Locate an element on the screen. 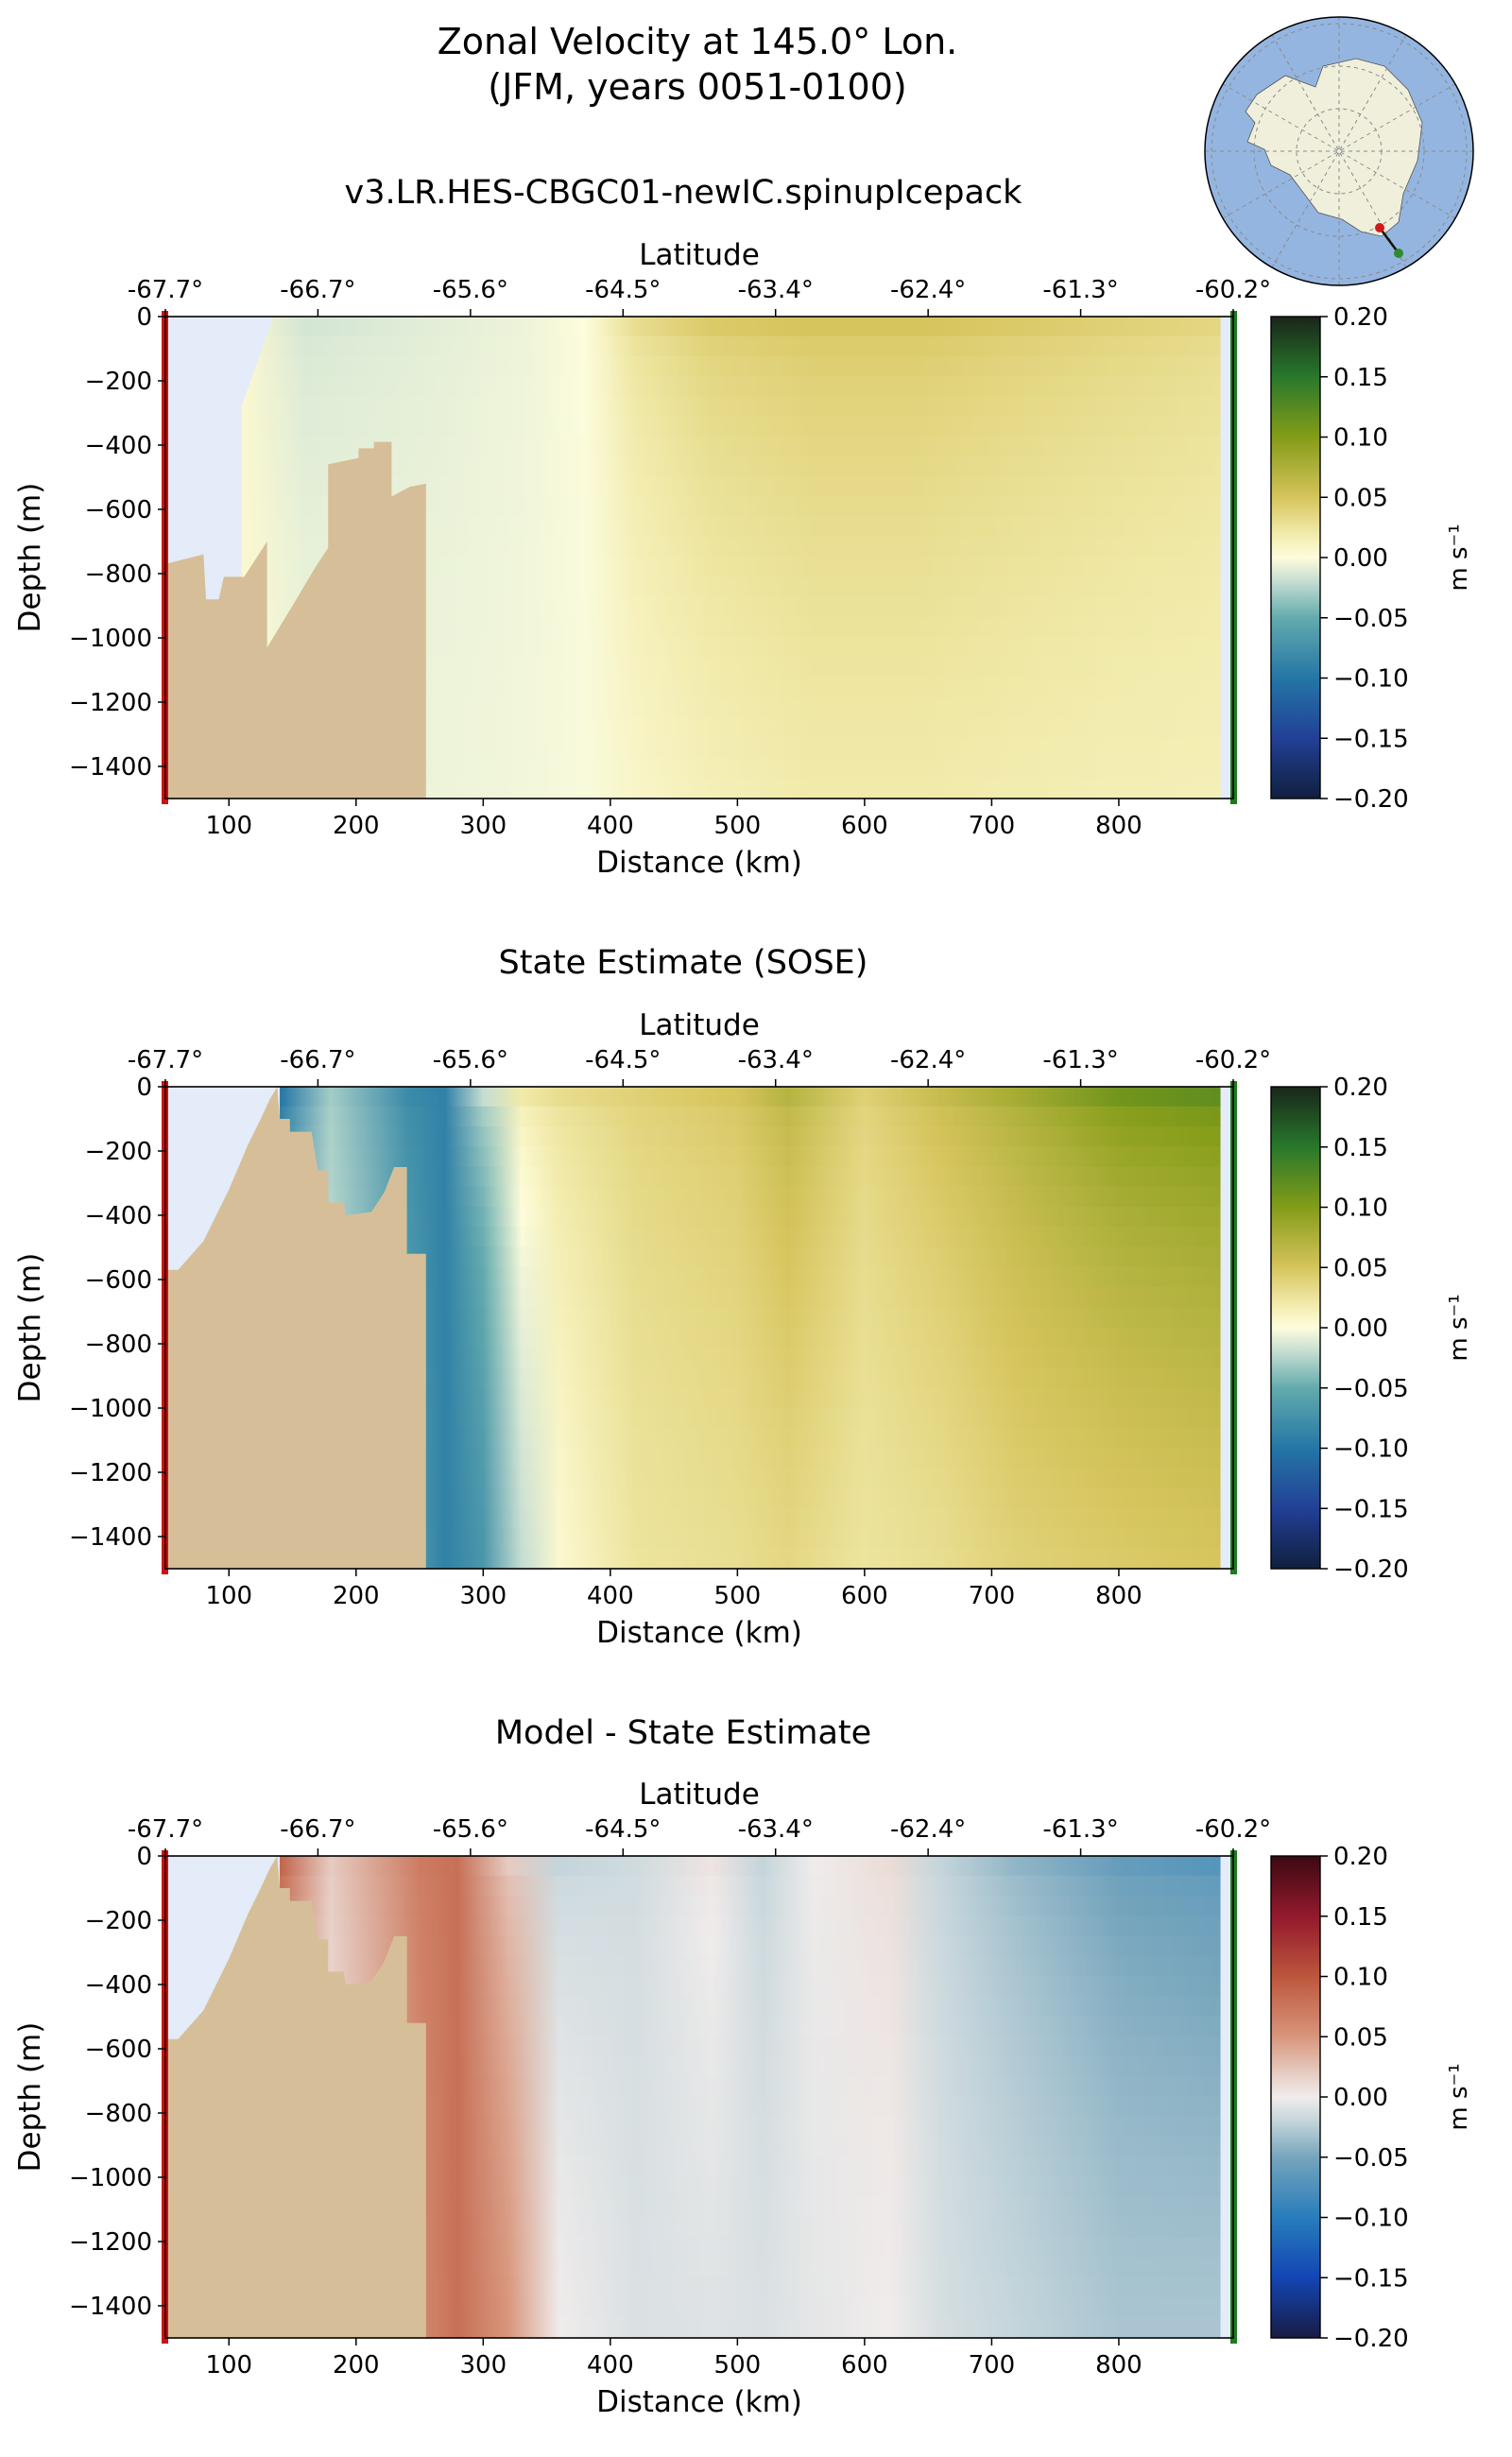  colorbar-tick-label: −0.05 is located at coordinates (1371, 1389).